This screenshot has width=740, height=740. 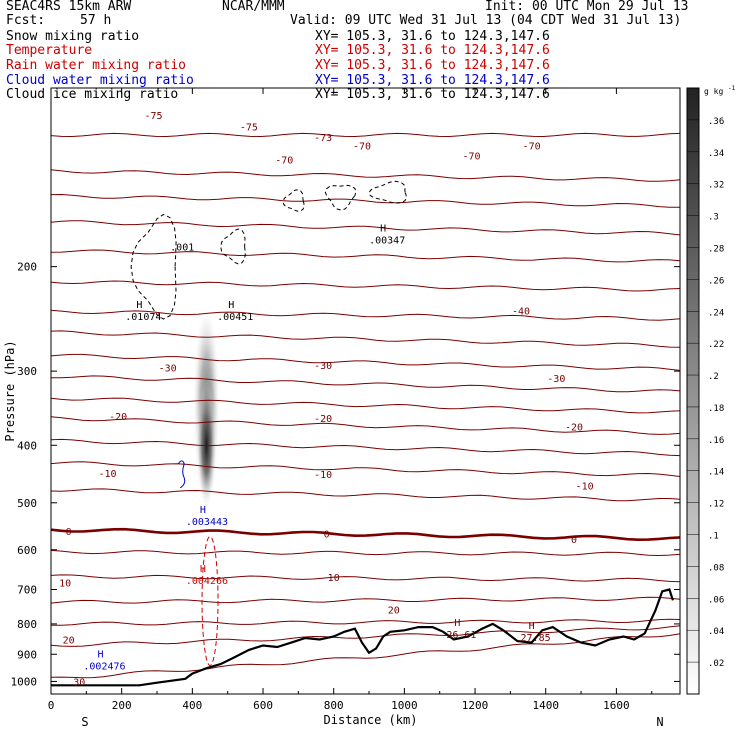 What do you see at coordinates (461, 635) in the screenshot?
I see `extremum-value: 26.61` at bounding box center [461, 635].